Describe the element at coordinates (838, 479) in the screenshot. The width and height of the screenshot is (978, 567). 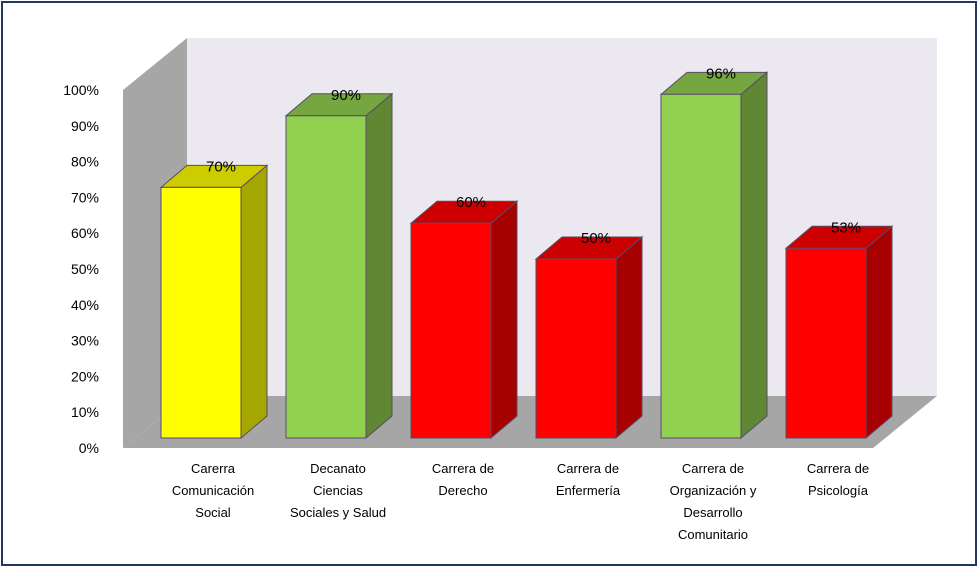
I see `category-label: Carrera de Psicología` at that location.